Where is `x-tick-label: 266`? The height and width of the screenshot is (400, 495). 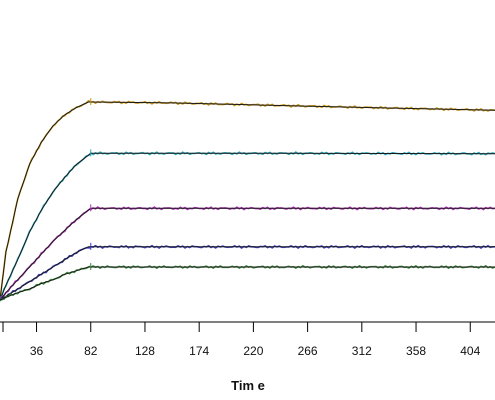
x-tick-label: 266 is located at coordinates (308, 351).